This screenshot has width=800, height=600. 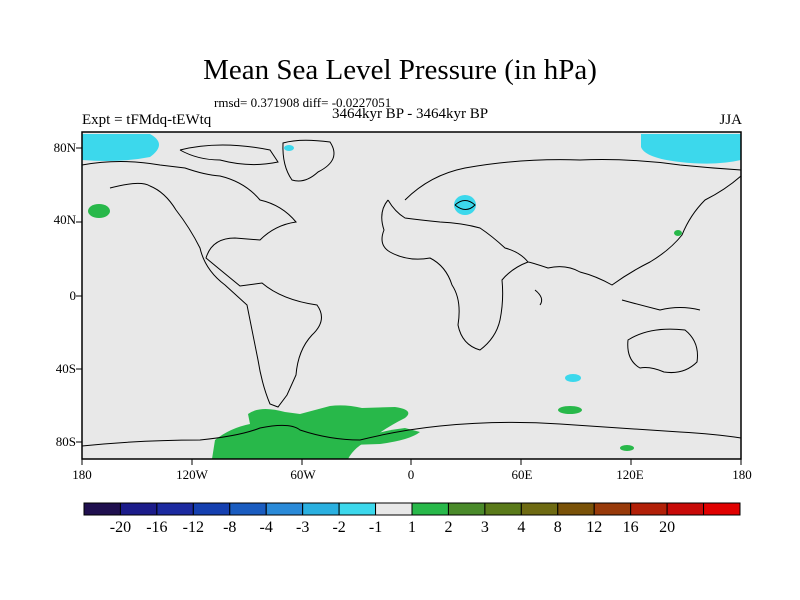 I want to click on coastline-eurasia, so click(x=573, y=222).